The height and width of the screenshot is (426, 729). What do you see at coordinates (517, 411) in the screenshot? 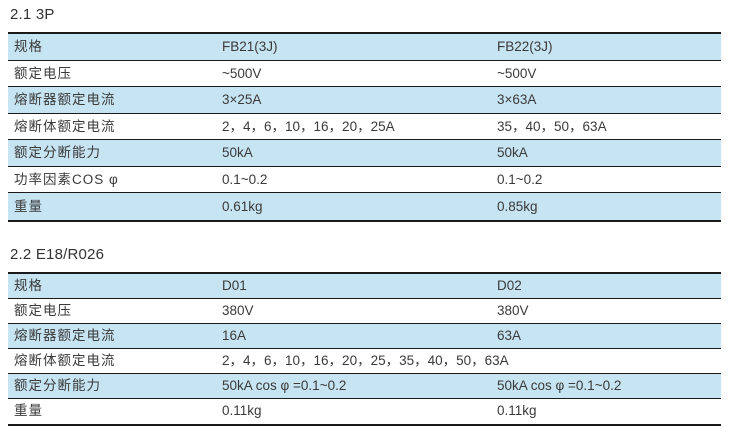
I see `row-value-col2: 0.11kg` at bounding box center [517, 411].